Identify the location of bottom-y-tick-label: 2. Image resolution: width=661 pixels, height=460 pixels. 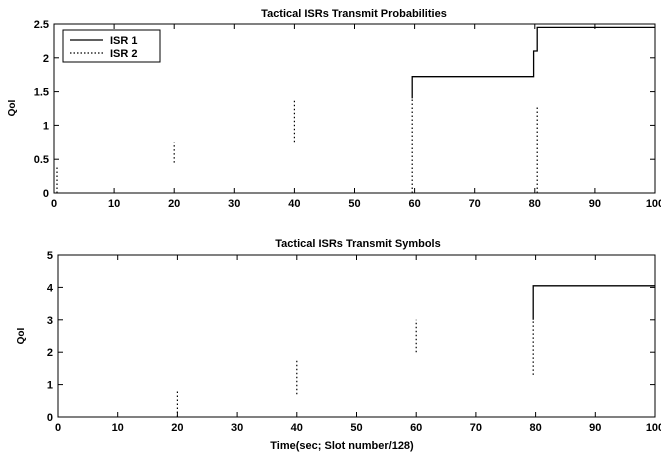
(50, 353).